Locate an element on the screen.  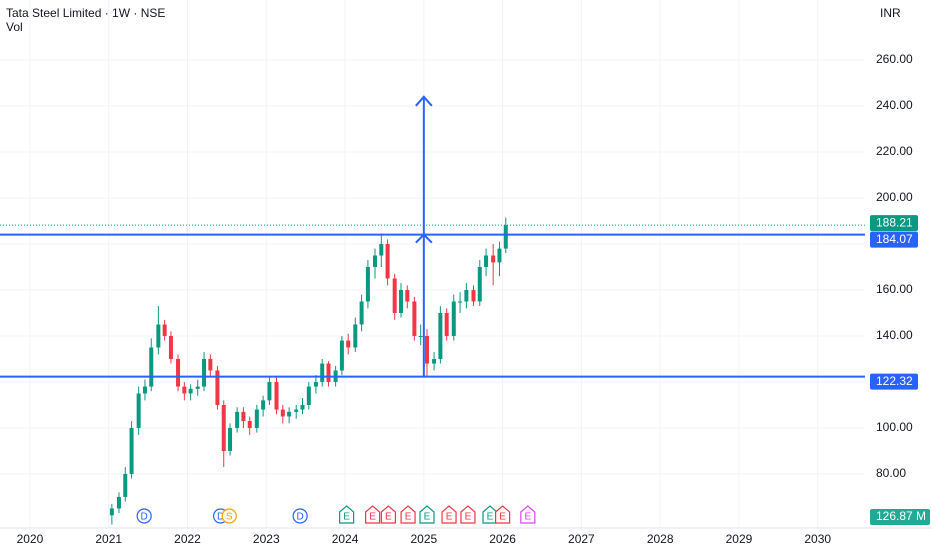
x-tick-label: 2027 is located at coordinates (581, 539).